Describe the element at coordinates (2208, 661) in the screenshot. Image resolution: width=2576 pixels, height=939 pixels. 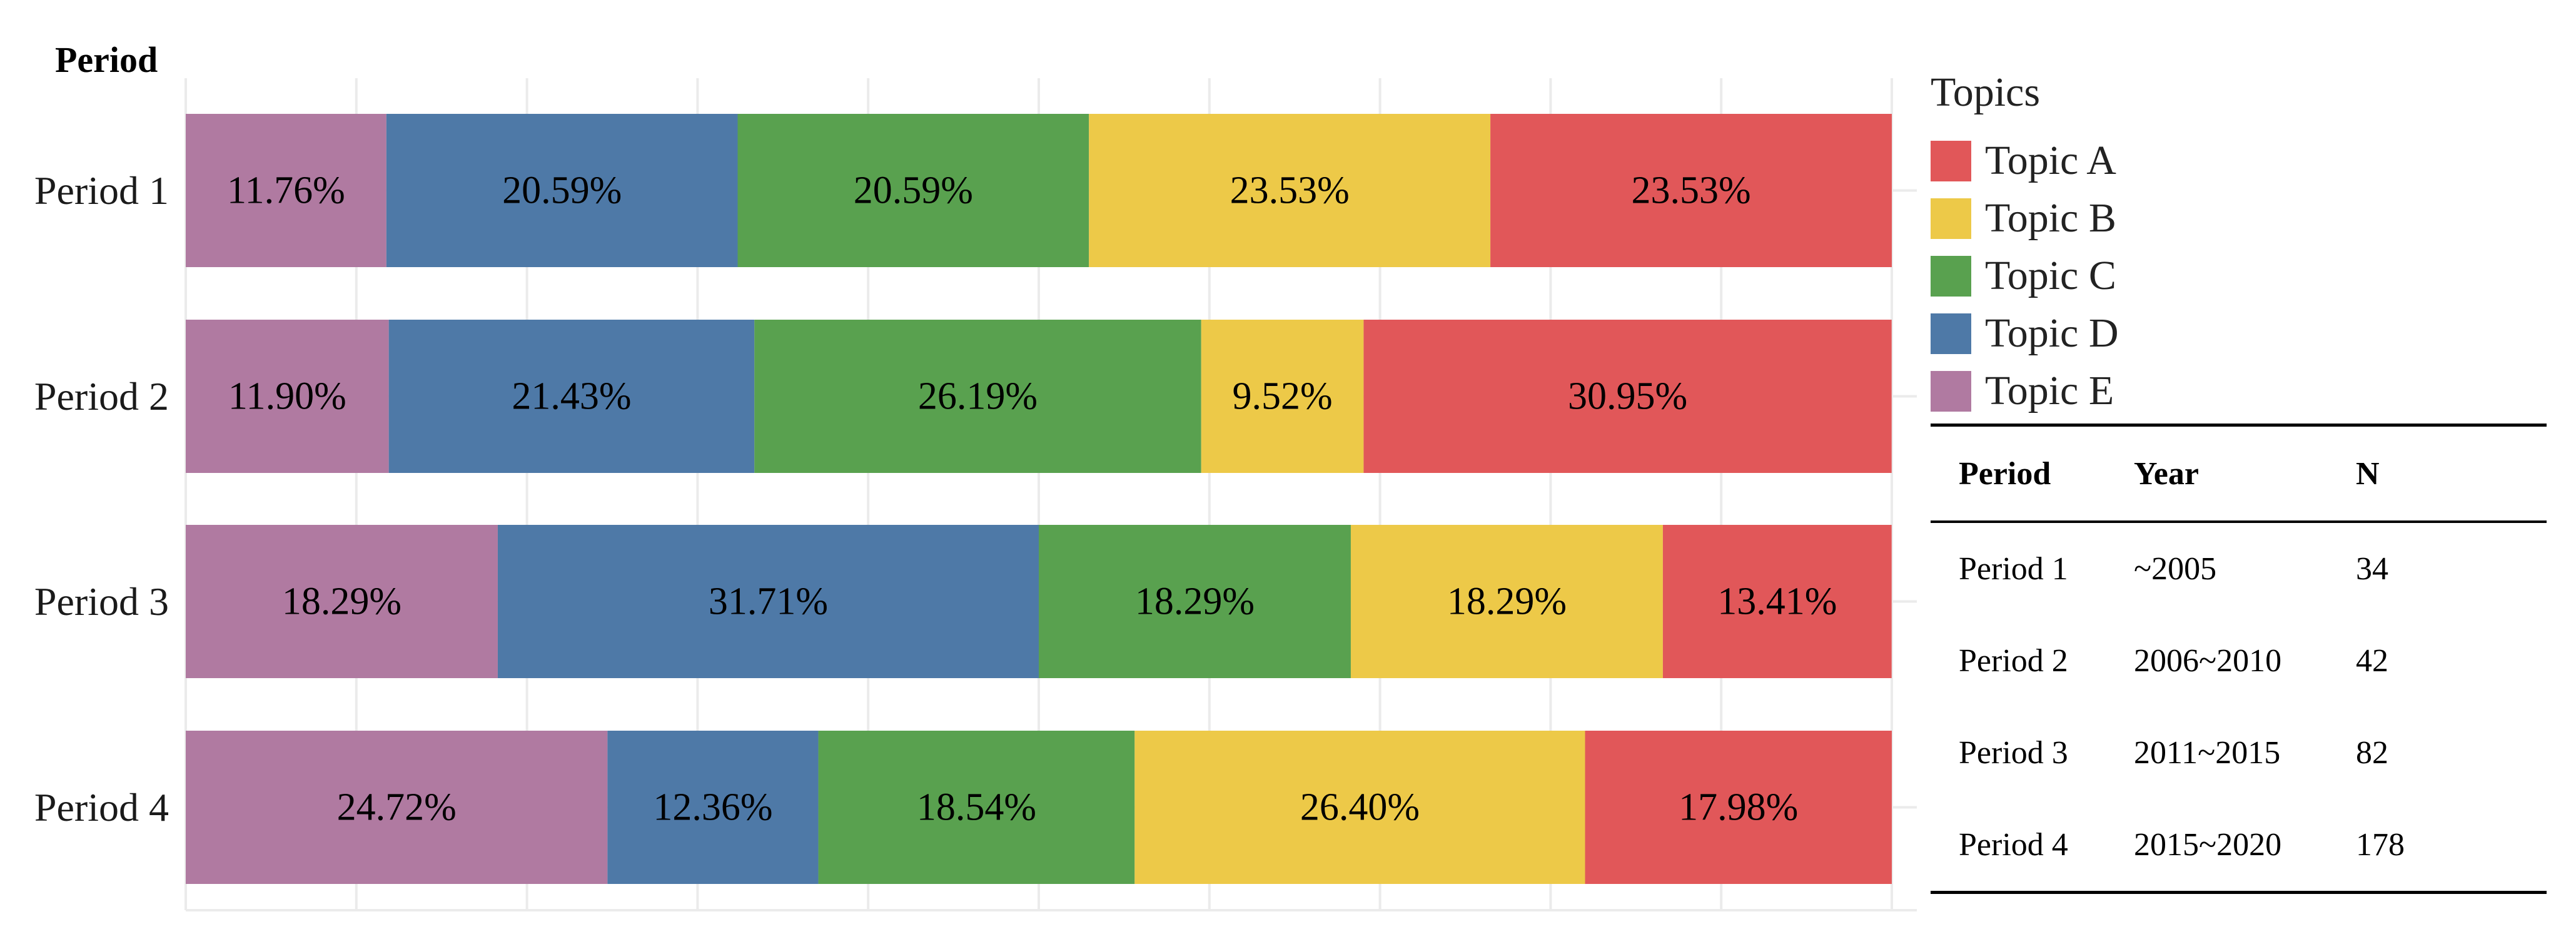
I see `table-cell: 2006~2010` at that location.